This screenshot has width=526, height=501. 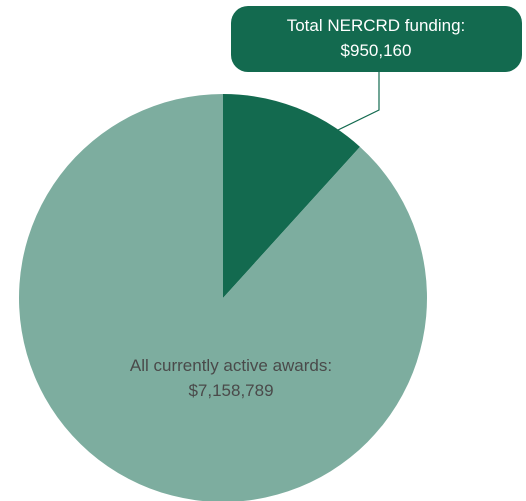 What do you see at coordinates (376, 50) in the screenshot?
I see `callout-value: $950,160` at bounding box center [376, 50].